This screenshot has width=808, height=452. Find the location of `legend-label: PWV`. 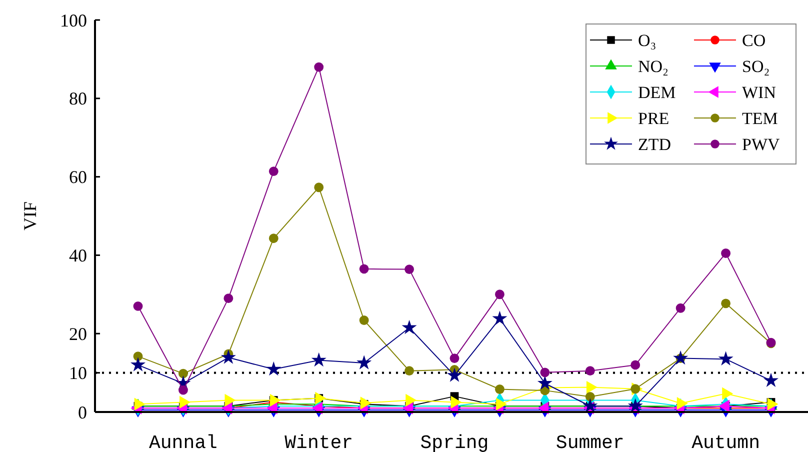

legend-label: PWV is located at coordinates (761, 144).